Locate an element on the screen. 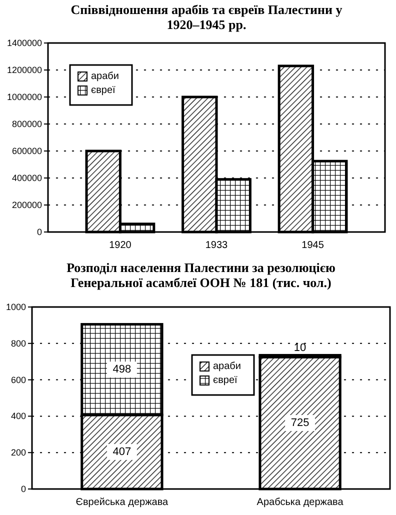 This screenshot has width=396, height=515. y-tick-label: 800000 is located at coordinates (27, 124).